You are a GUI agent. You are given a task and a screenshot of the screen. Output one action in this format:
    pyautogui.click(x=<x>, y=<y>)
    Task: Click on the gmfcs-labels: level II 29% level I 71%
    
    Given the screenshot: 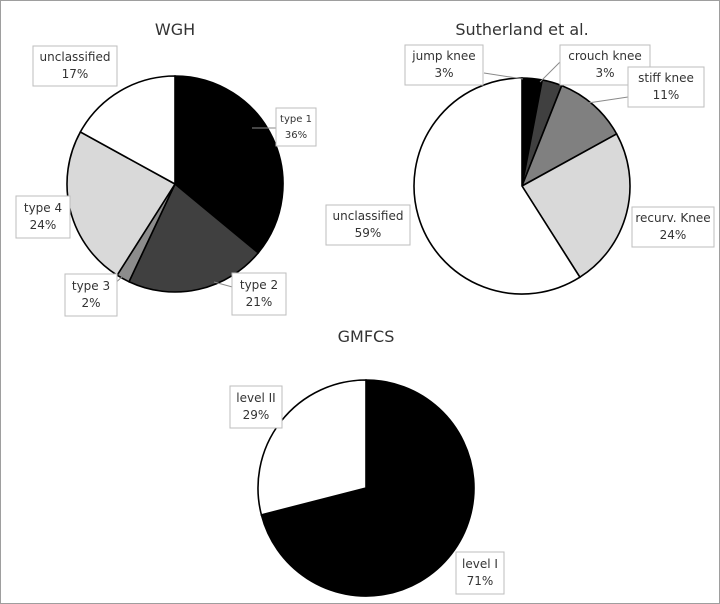 What is the action you would take?
    pyautogui.click(x=367, y=490)
    